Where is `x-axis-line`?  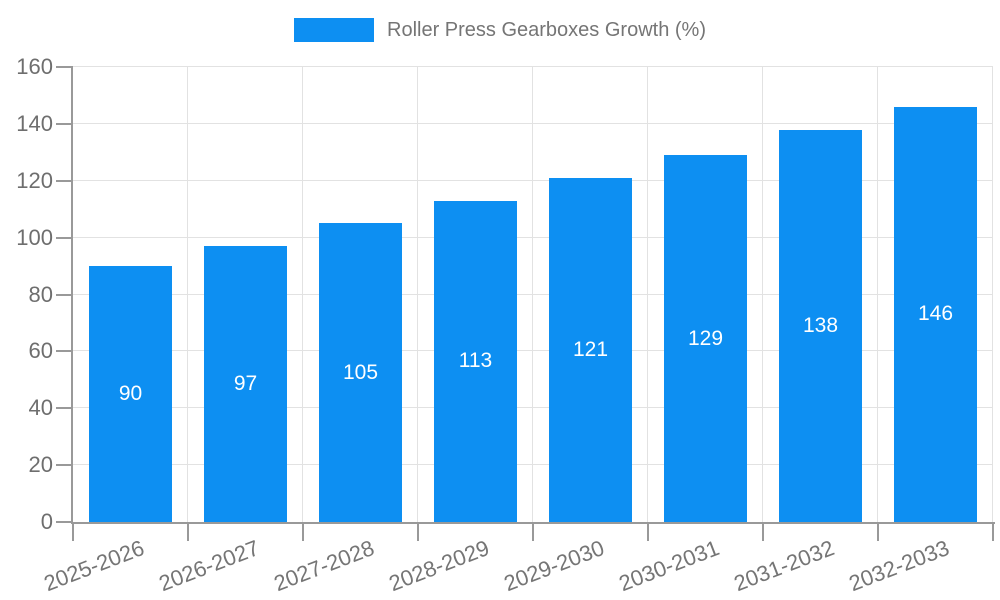 x-axis-line is located at coordinates (533, 523).